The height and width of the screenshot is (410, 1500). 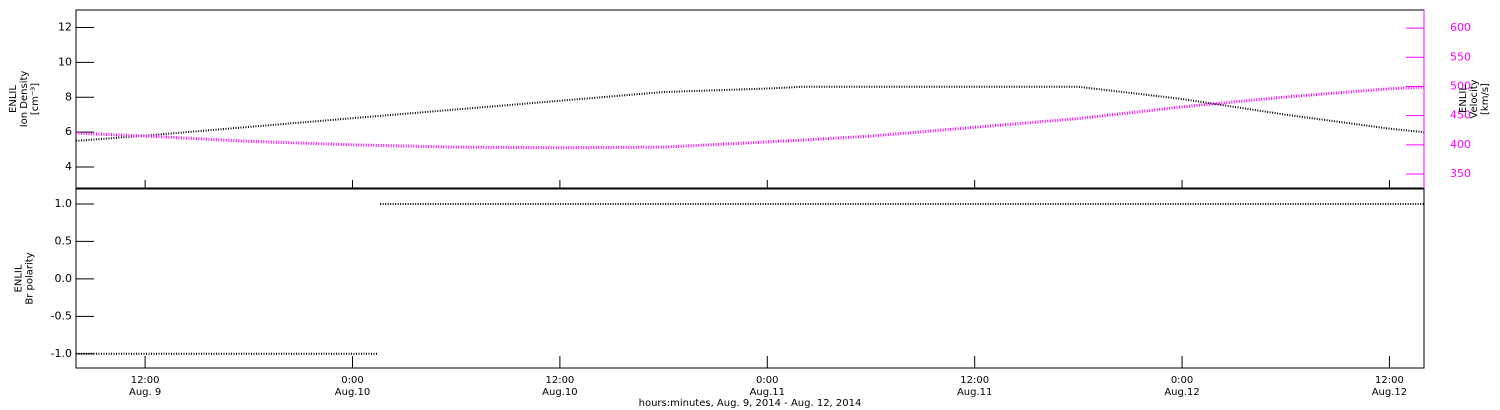 What do you see at coordinates (1460, 56) in the screenshot?
I see `y2-tick-label: 550` at bounding box center [1460, 56].